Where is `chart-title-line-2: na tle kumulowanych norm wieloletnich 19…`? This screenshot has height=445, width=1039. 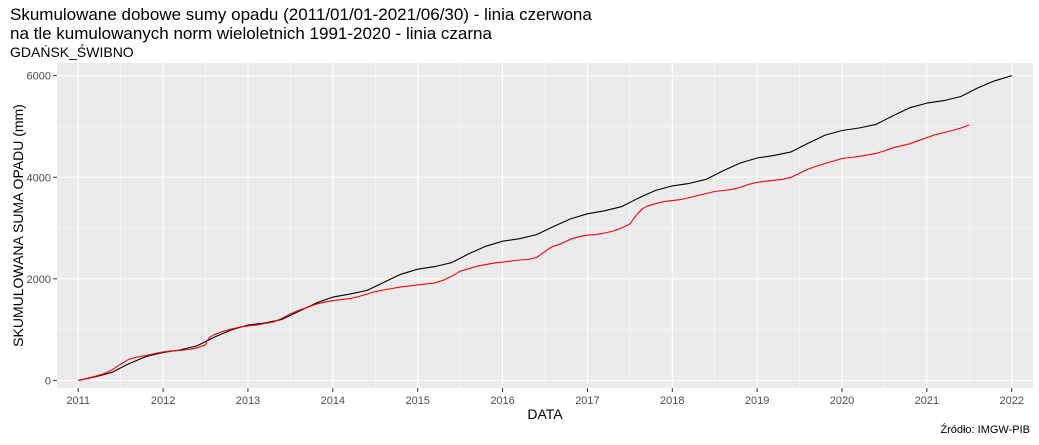
chart-title-line-2: na tle kumulowanych norm wieloletnich 19… is located at coordinates (251, 33).